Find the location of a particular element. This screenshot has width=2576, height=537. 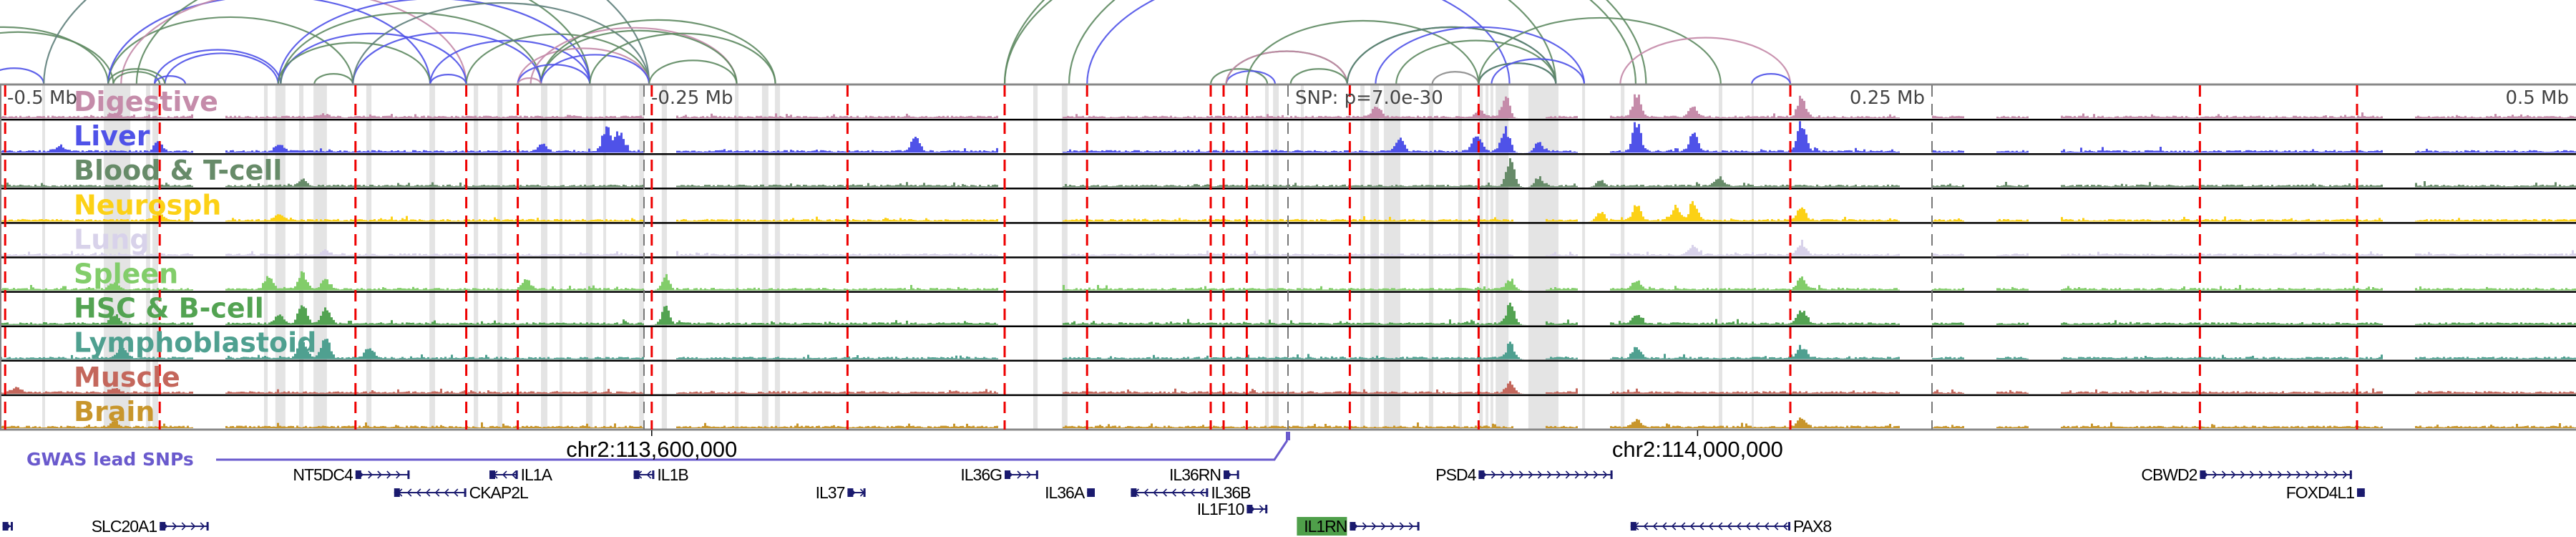

axis-tick-label: 0.25 Mb is located at coordinates (1887, 98).